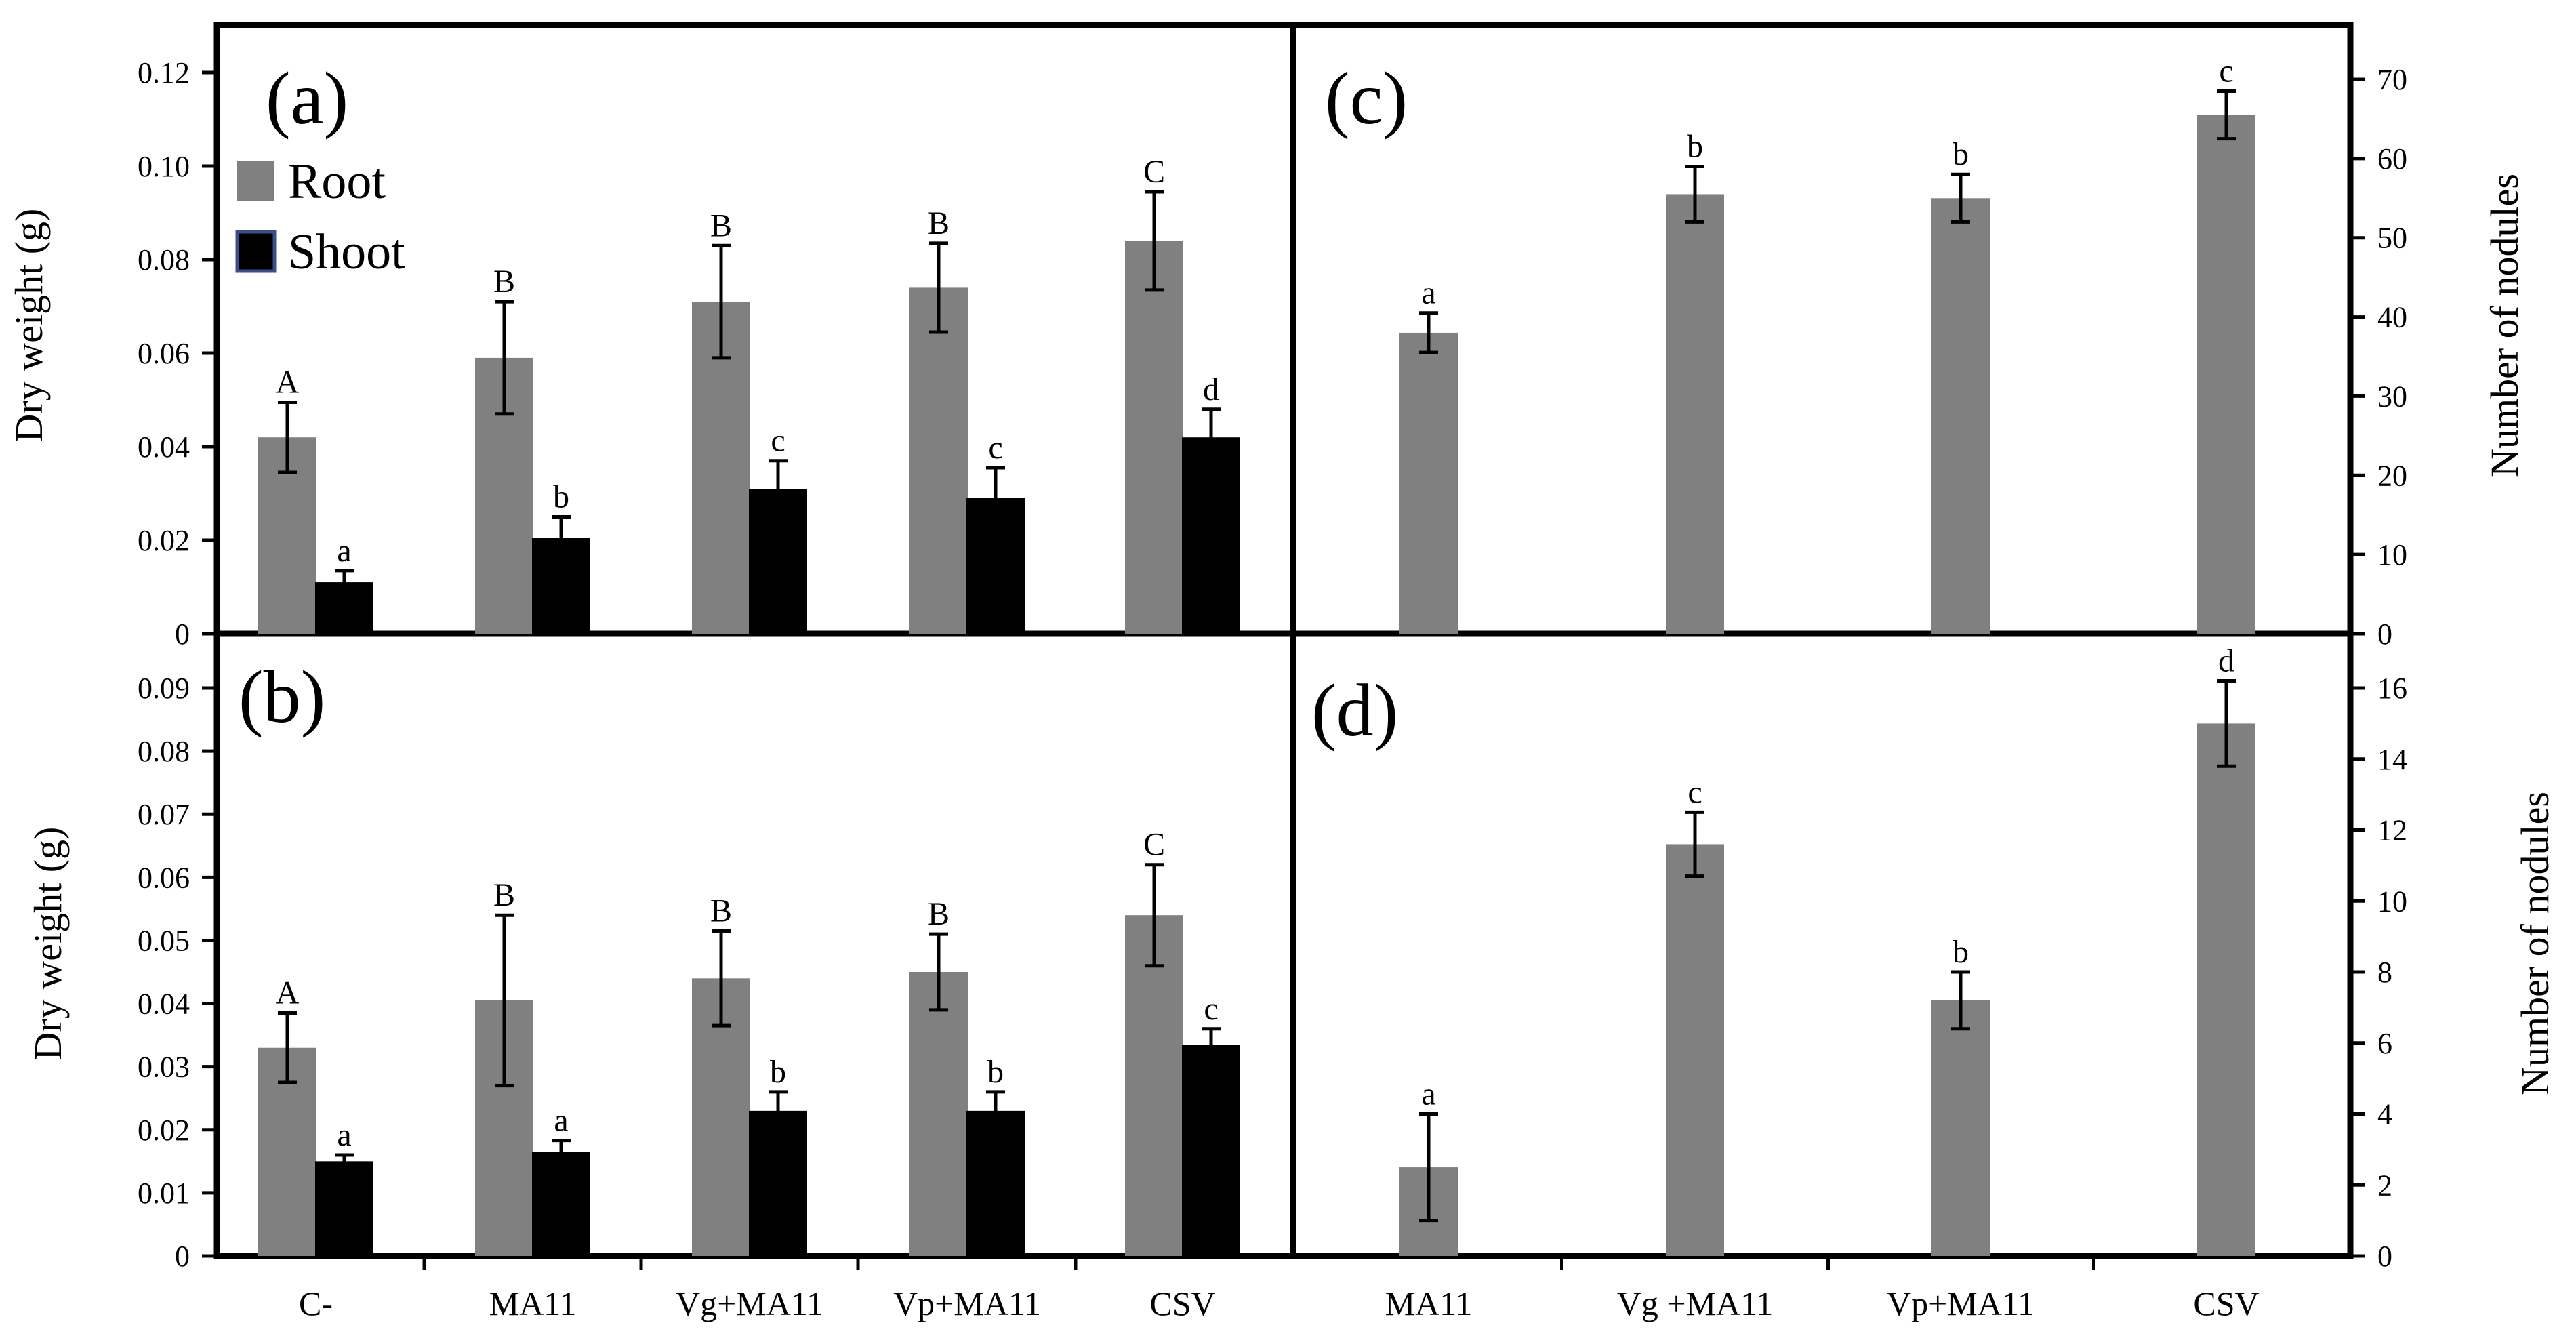 The width and height of the screenshot is (2576, 1338). I want to click on y-tick-label: 50, so click(2392, 238).